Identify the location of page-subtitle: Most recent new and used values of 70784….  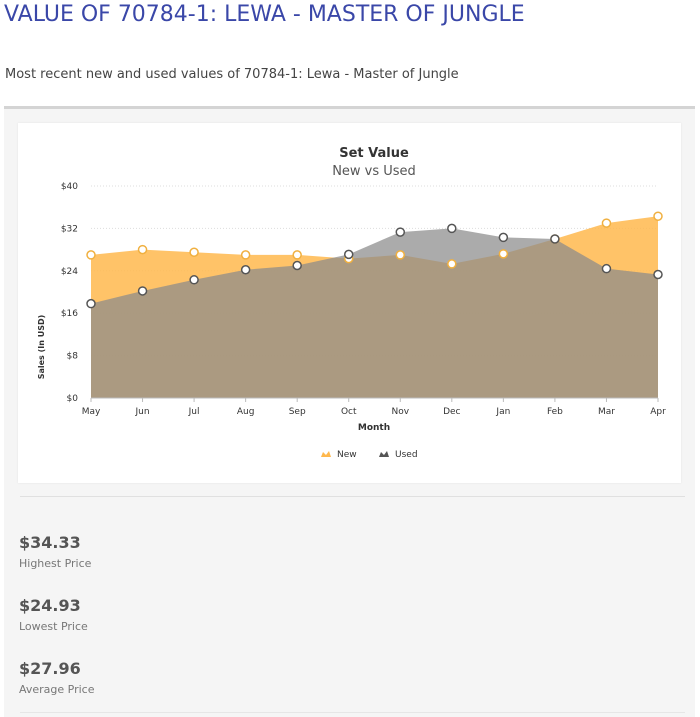
(232, 74).